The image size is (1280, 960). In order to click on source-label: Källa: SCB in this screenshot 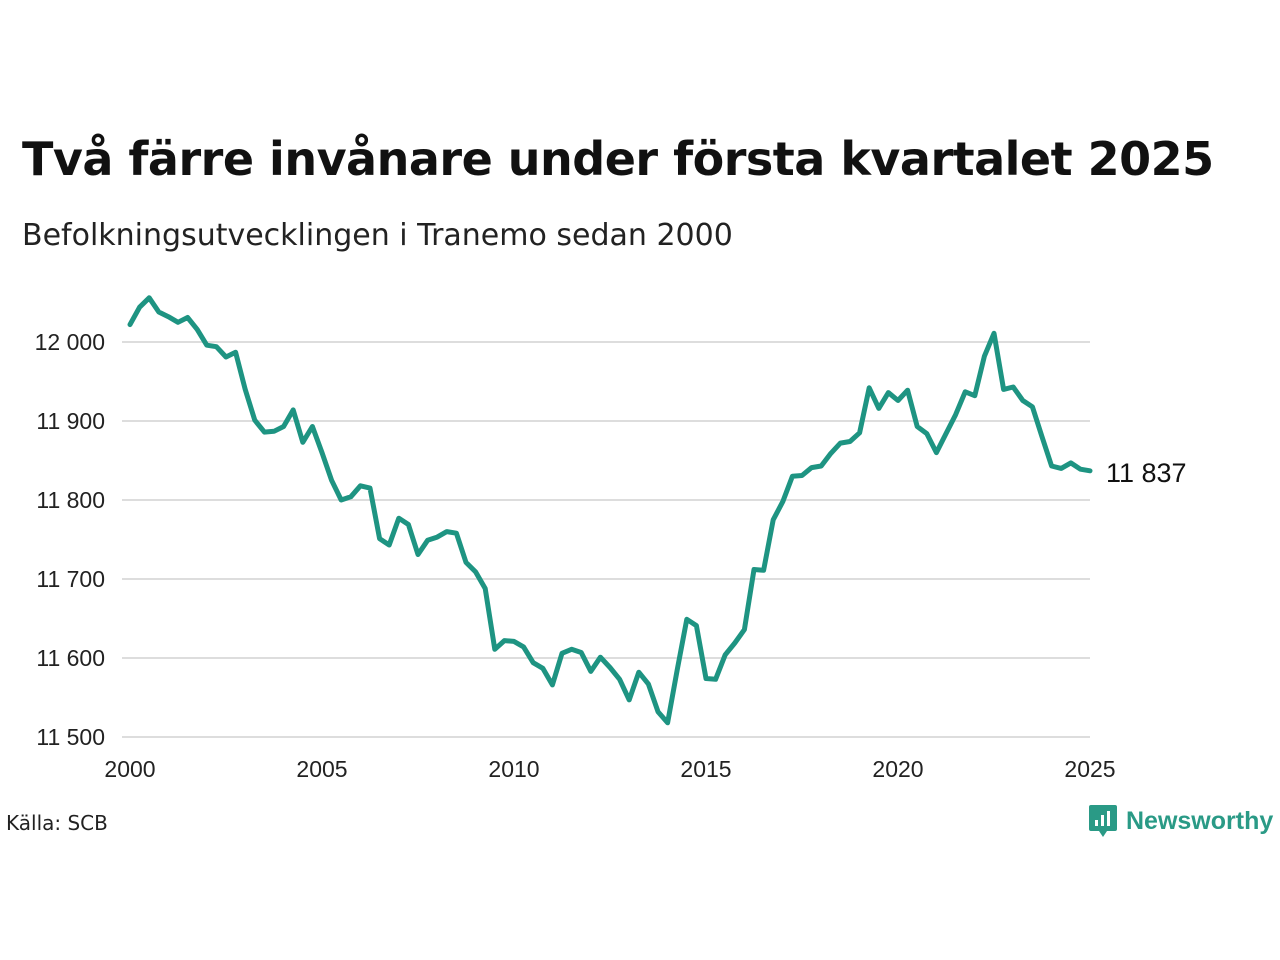, I will do `click(57, 823)`.